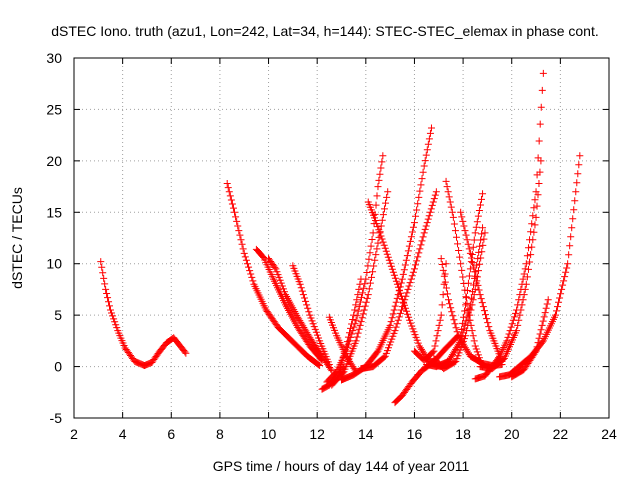  Describe the element at coordinates (366, 434) in the screenshot. I see `x-tick-label: 14` at that location.